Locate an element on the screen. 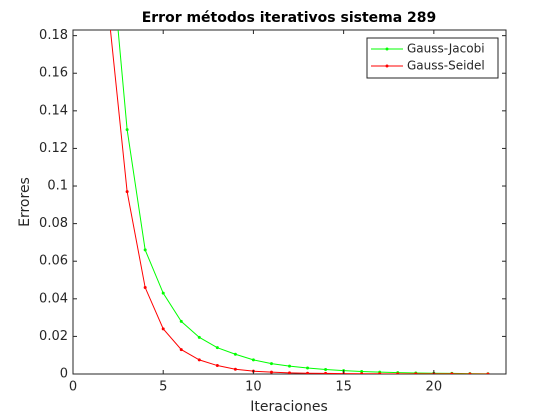 The height and width of the screenshot is (420, 560). legend-label: Gauss-Jacobi is located at coordinates (446, 49).